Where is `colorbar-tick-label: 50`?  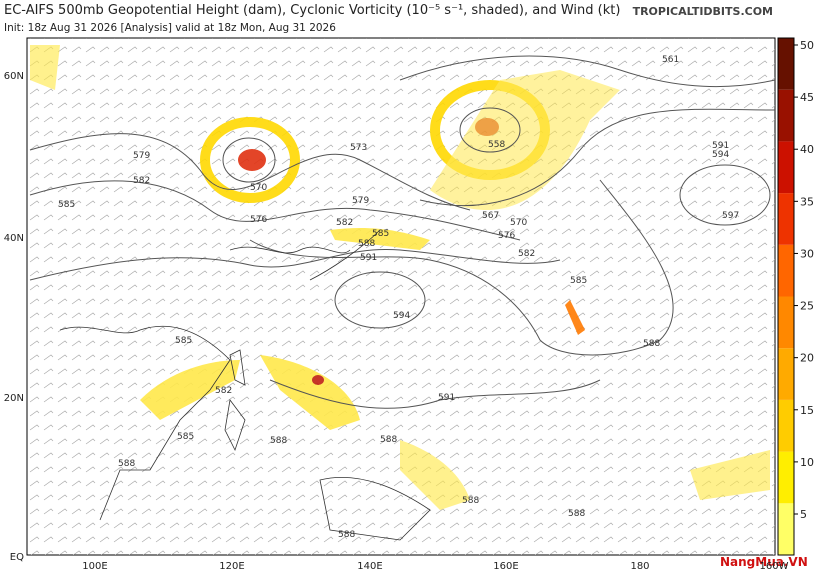 colorbar-tick-label: 50 is located at coordinates (807, 45).